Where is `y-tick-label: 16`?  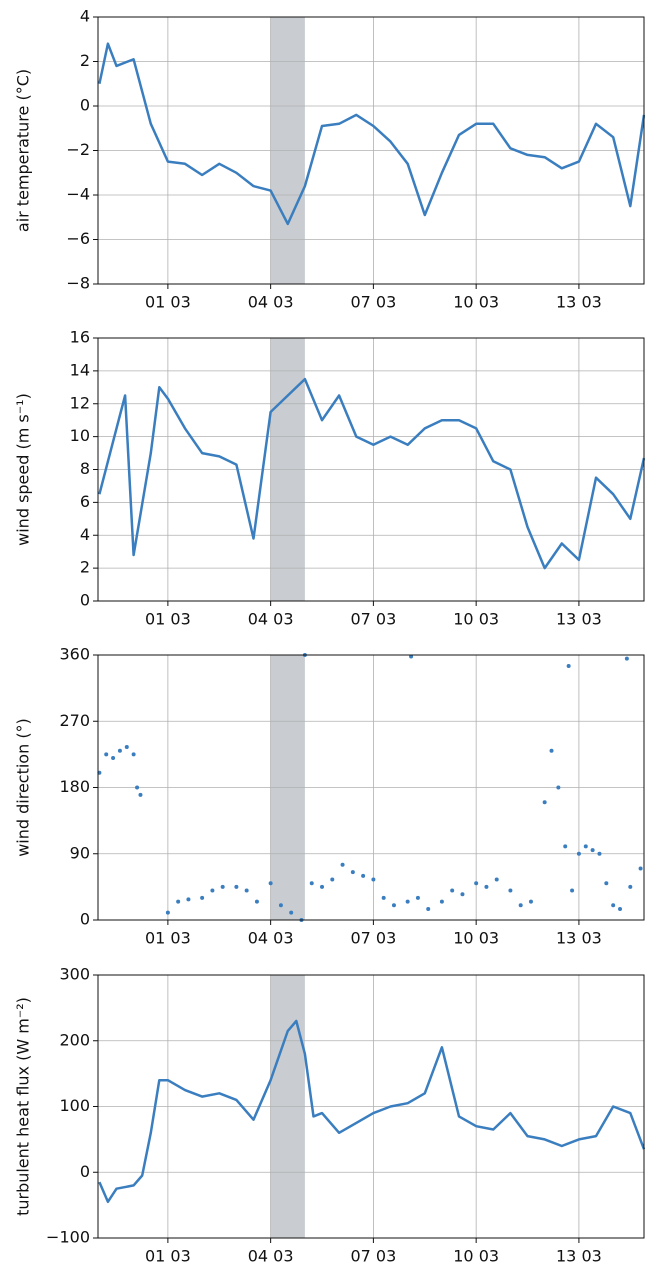 y-tick-label: 16 is located at coordinates (80, 337).